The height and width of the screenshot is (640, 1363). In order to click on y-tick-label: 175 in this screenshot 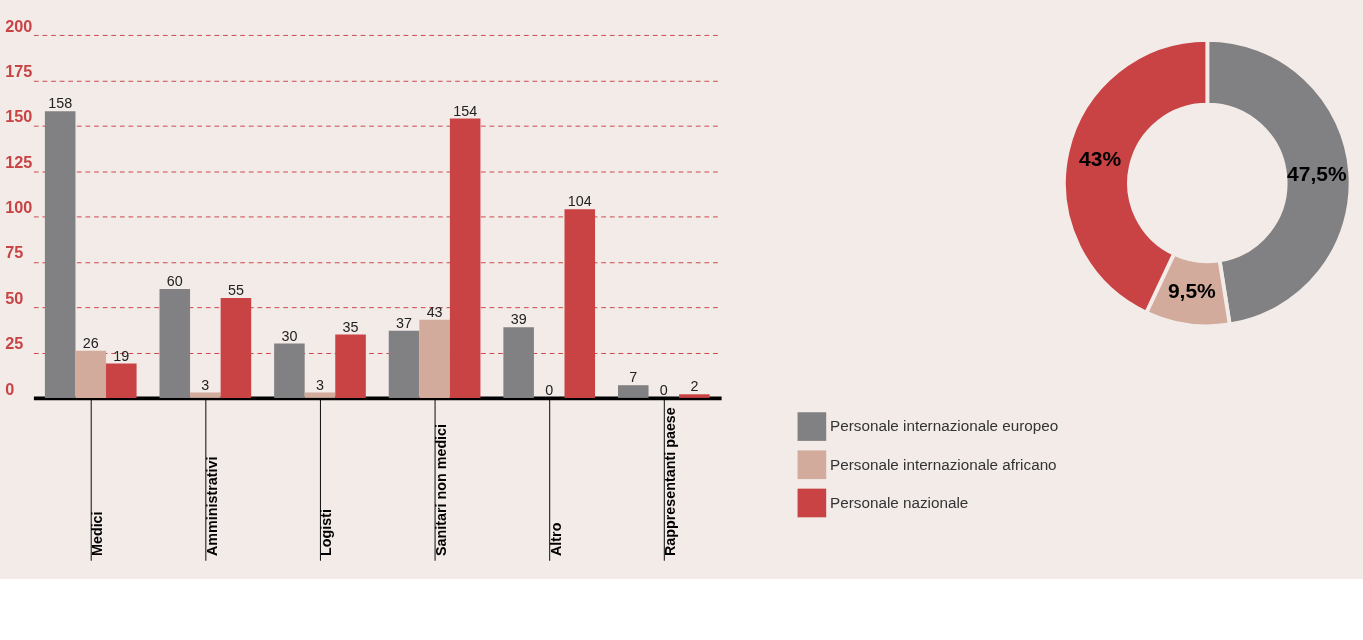, I will do `click(19, 70)`.